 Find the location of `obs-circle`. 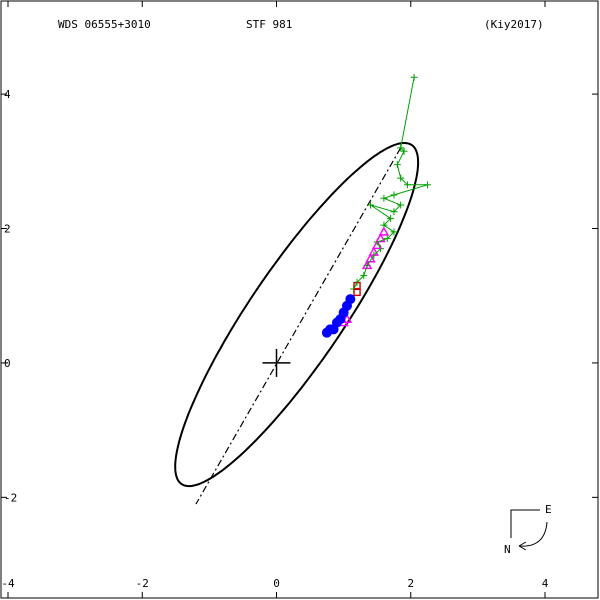

obs-circle is located at coordinates (326, 332).